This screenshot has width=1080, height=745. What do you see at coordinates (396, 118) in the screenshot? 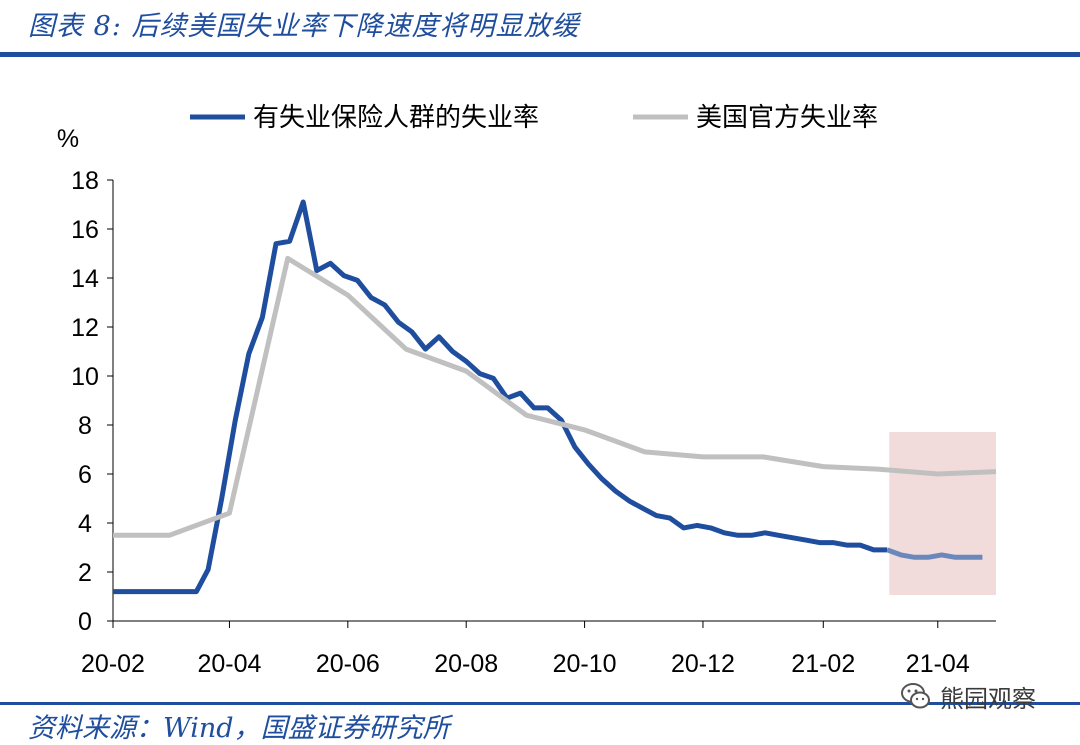
I see `legend-label: 有失业保险人群的失业率` at bounding box center [396, 118].